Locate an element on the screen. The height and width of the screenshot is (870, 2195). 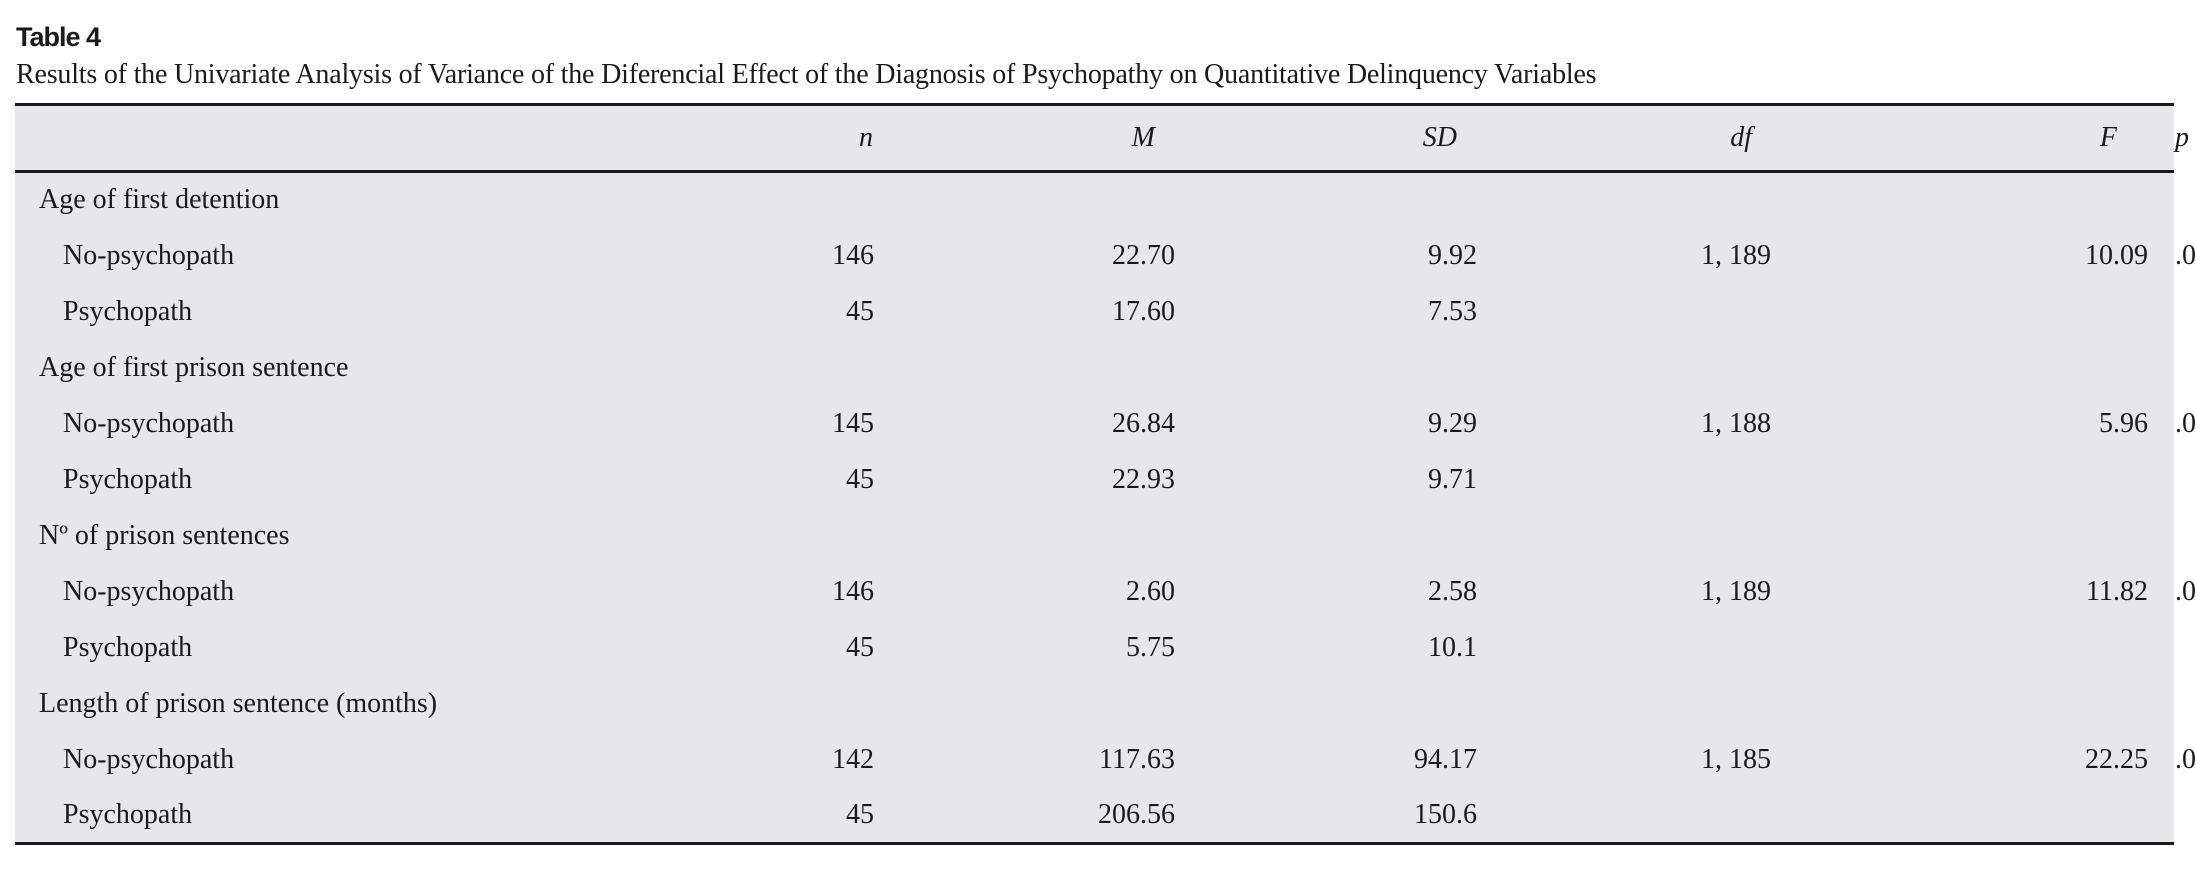
cell-m: 2.60 is located at coordinates (1150, 591).